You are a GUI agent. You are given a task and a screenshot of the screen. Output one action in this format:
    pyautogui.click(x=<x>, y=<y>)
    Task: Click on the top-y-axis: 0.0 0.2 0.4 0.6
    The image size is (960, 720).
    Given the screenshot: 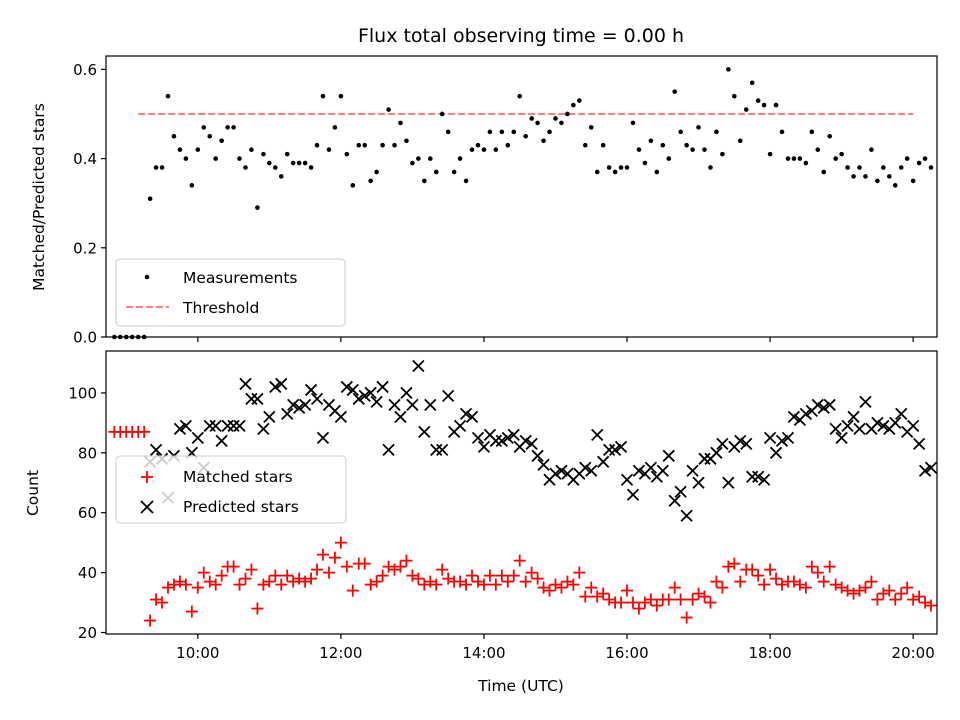 What is the action you would take?
    pyautogui.click(x=89, y=204)
    